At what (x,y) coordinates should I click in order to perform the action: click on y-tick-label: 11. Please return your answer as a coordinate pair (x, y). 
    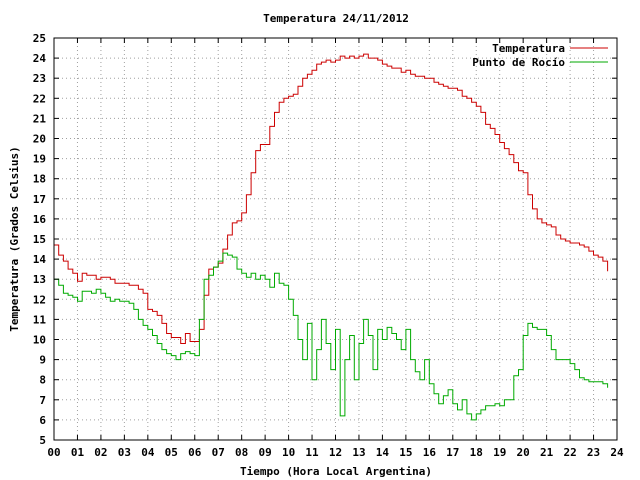
    Looking at the image, I should click on (40, 319).